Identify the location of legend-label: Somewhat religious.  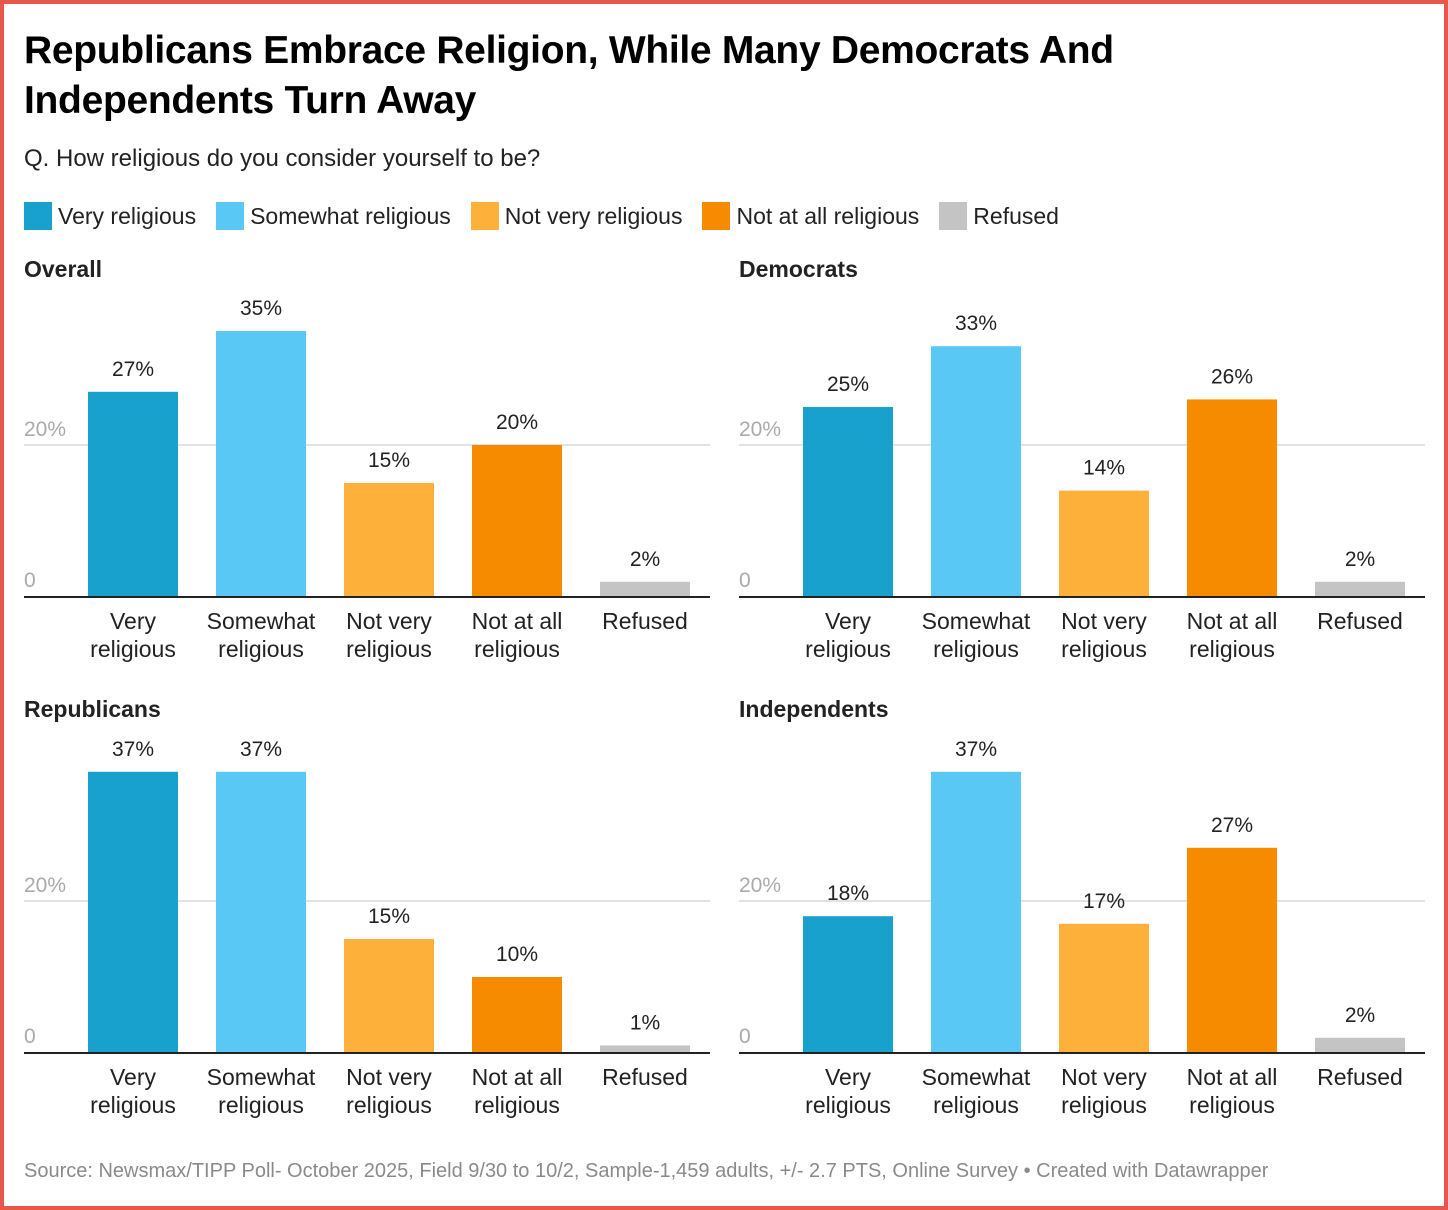
(350, 215).